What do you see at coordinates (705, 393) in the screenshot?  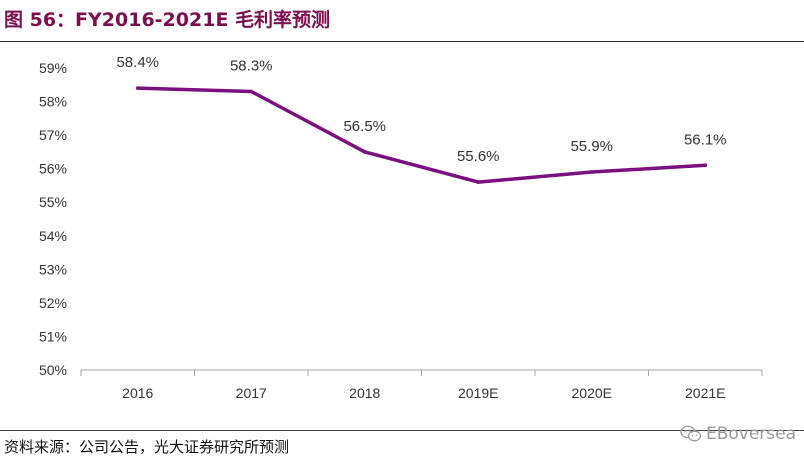 I see `x-tick-label: 2021E` at bounding box center [705, 393].